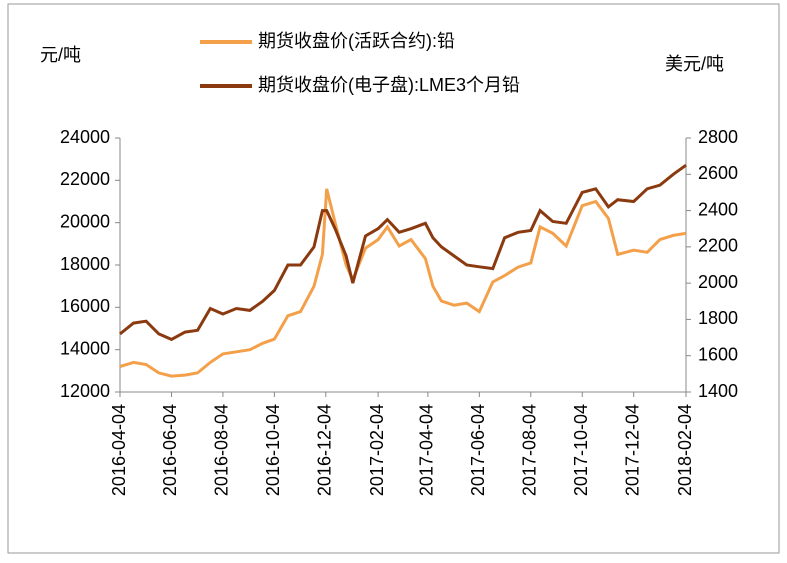 This screenshot has width=787, height=563. What do you see at coordinates (530, 450) in the screenshot?
I see `x-tick-label: 2017-08-04` at bounding box center [530, 450].